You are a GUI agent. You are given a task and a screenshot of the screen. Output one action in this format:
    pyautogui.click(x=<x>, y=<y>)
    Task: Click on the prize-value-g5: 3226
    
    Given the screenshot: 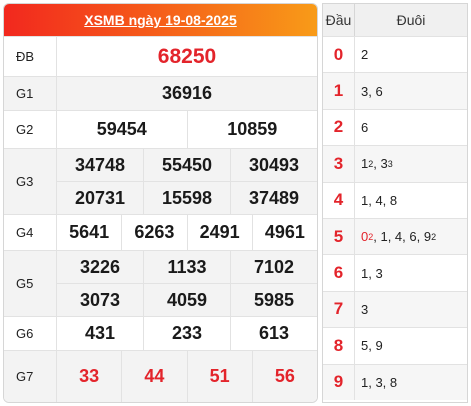 What is the action you would take?
    pyautogui.click(x=100, y=266)
    